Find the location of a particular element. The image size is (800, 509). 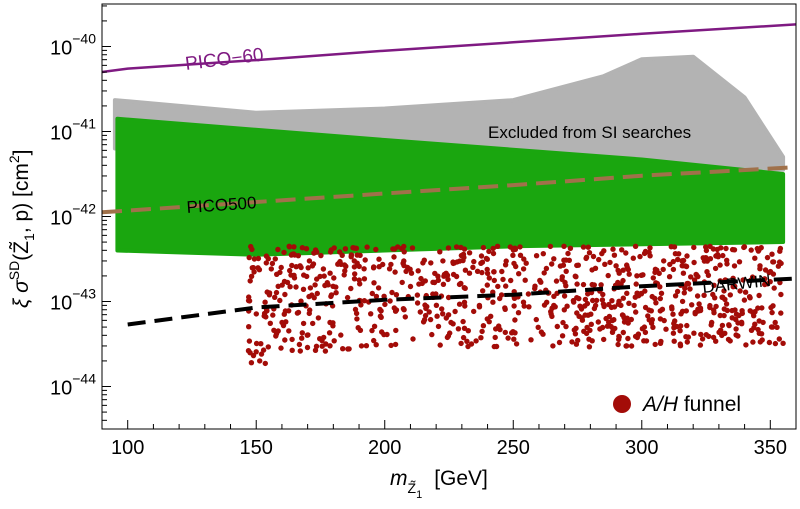

x-axis-ticks: 100 150 200 250 300 350 is located at coordinates (449, 439).